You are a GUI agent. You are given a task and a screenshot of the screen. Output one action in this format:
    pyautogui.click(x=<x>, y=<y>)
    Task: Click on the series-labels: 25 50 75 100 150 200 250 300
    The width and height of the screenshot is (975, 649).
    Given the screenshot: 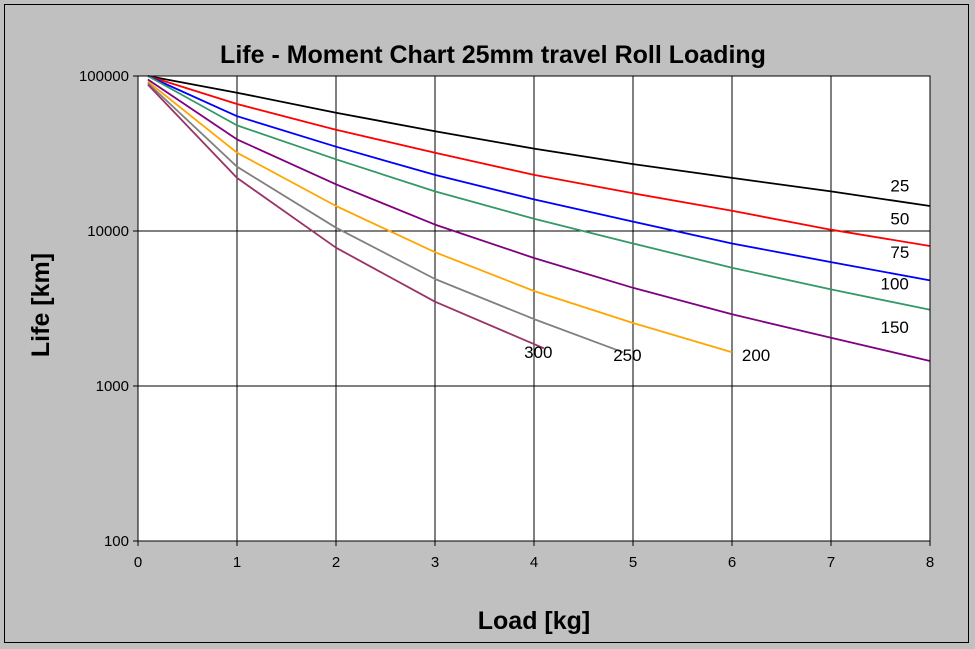 What is the action you would take?
    pyautogui.click(x=716, y=270)
    